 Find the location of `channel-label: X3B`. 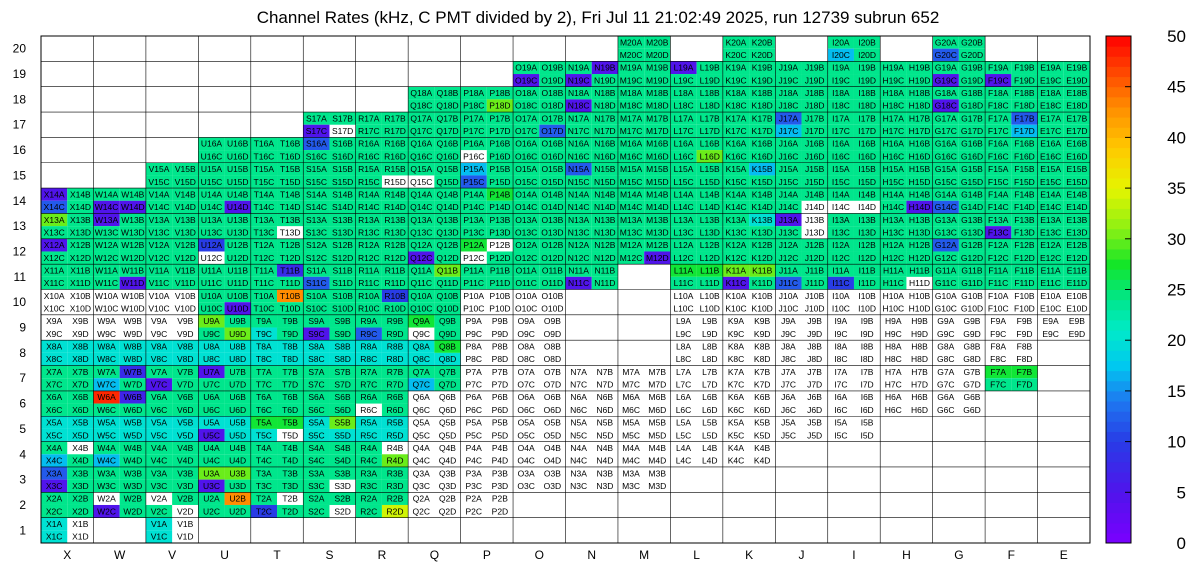

channel-label: X3B is located at coordinates (80, 473).